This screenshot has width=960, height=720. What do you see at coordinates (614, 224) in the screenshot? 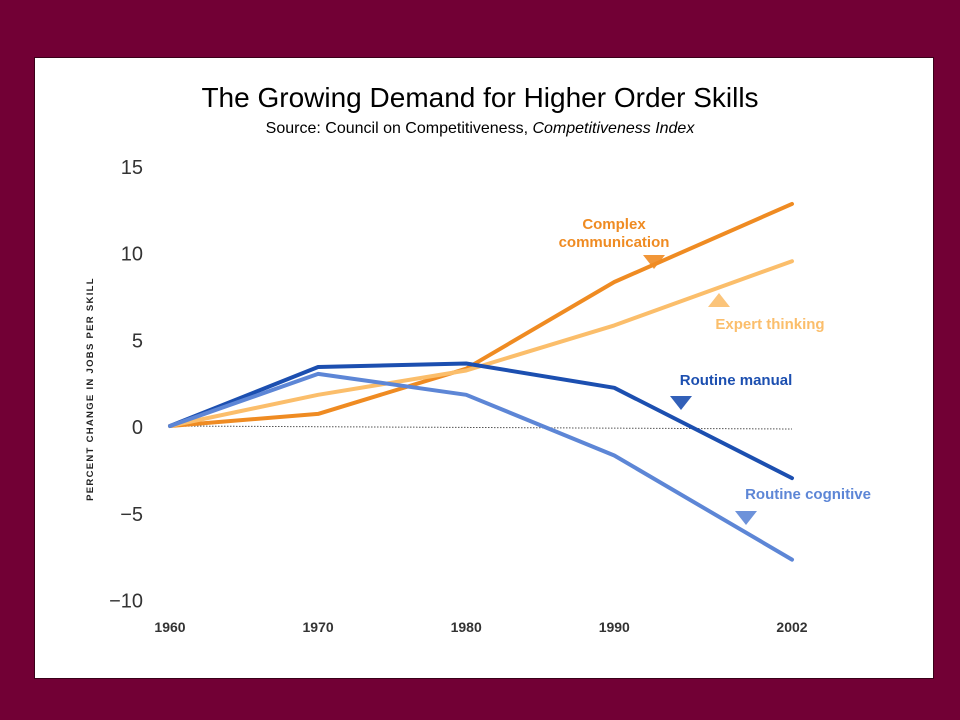
I see `series-label: Complex` at bounding box center [614, 224].